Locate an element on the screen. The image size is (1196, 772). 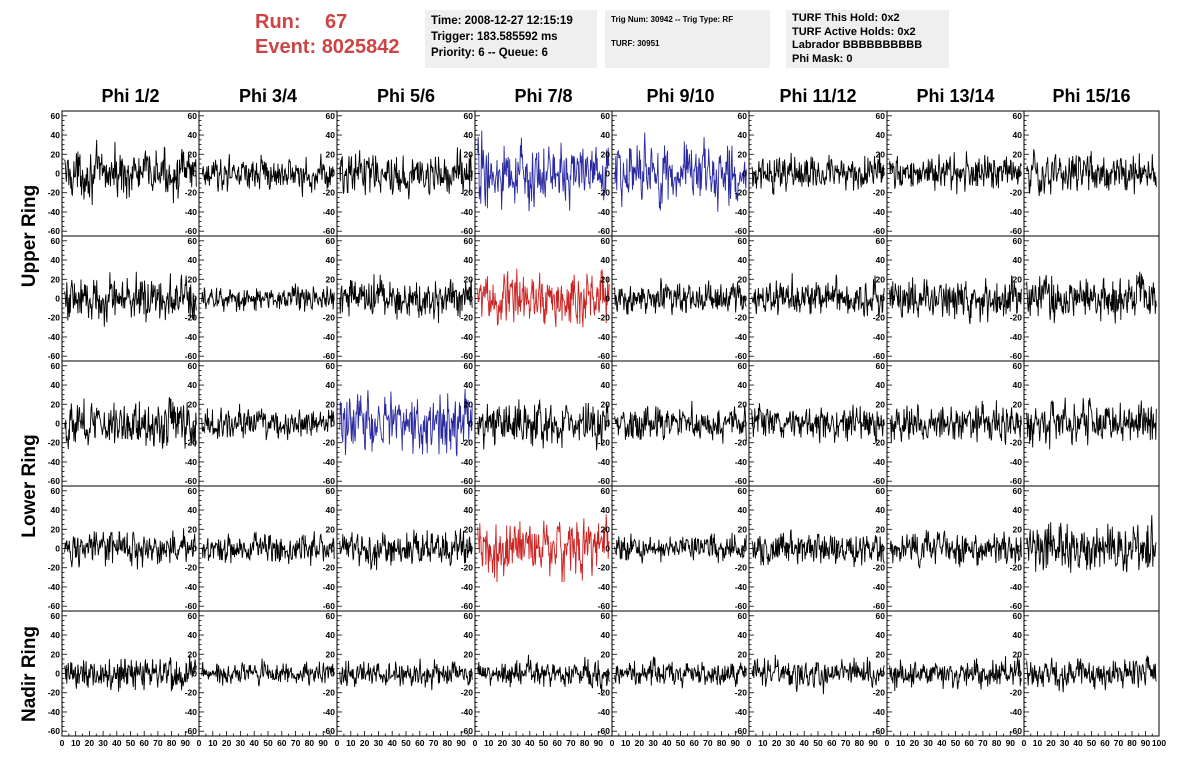
phi-mask-line: Phi Mask: 0 is located at coordinates (822, 58).